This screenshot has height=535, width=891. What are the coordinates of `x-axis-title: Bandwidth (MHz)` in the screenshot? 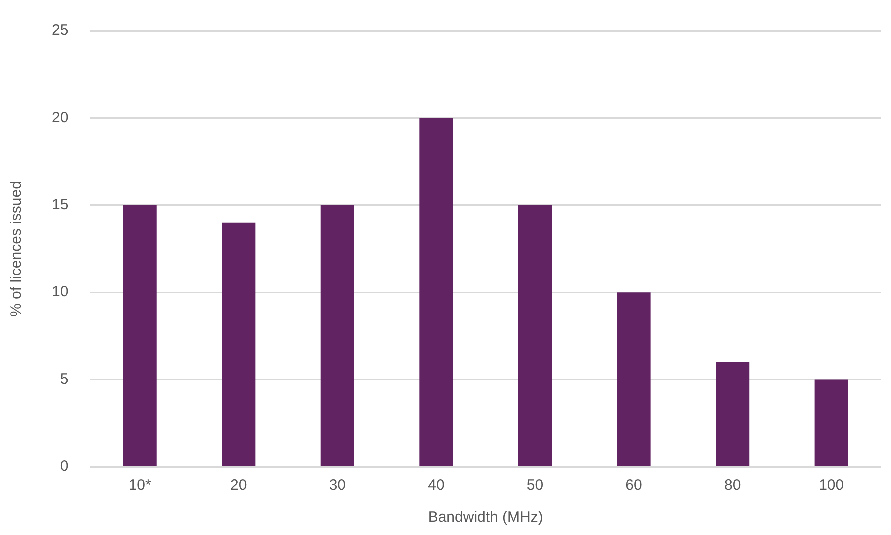 It's located at (486, 517).